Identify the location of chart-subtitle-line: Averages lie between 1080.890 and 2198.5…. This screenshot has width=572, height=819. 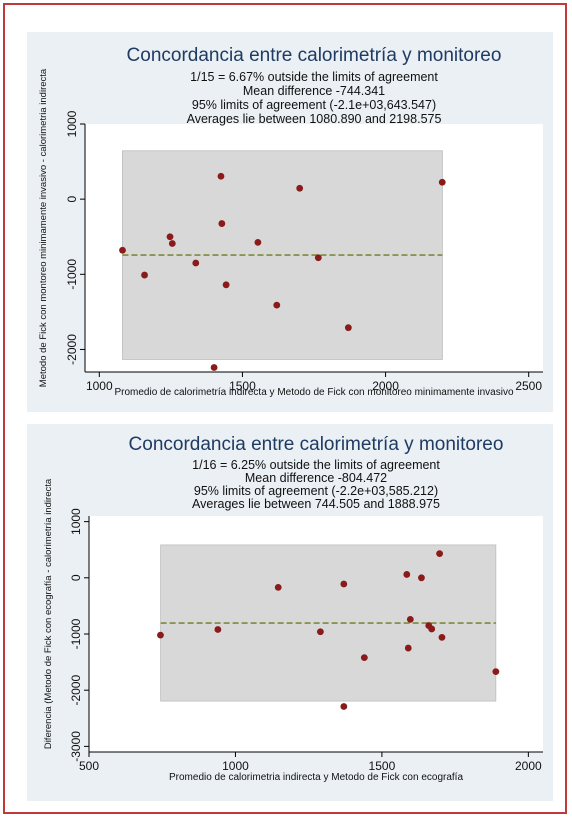
(314, 119).